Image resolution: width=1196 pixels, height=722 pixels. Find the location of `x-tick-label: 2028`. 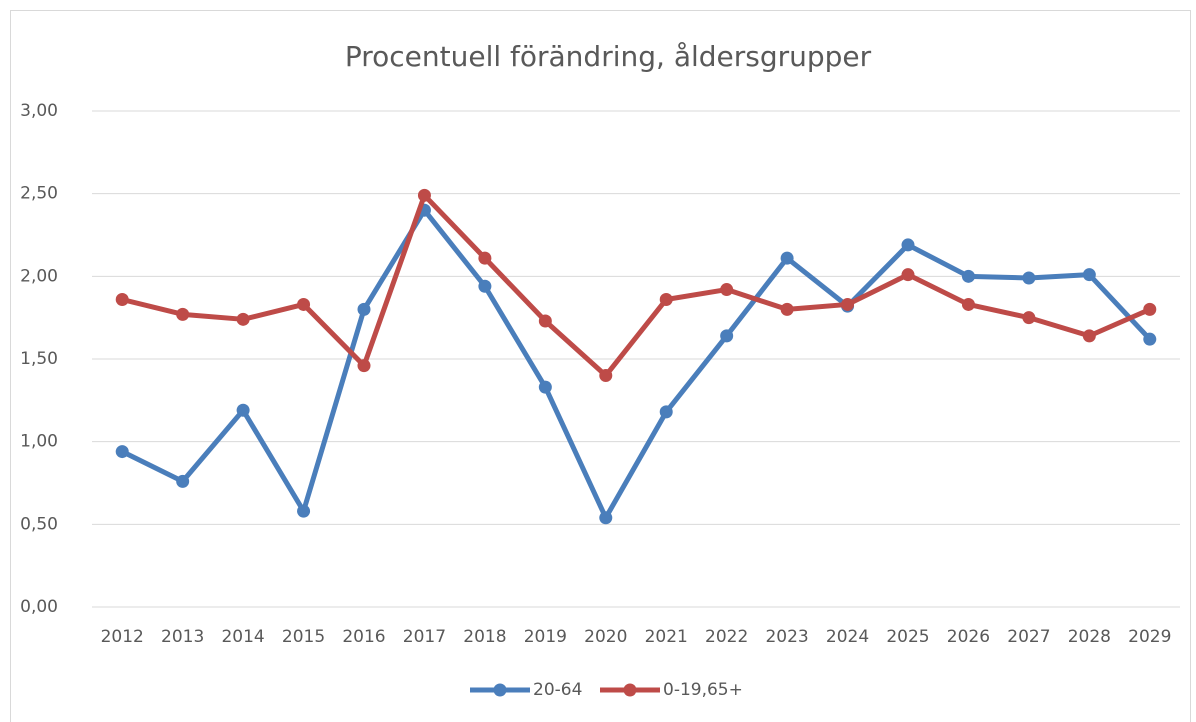

x-tick-label: 2028 is located at coordinates (1089, 637).